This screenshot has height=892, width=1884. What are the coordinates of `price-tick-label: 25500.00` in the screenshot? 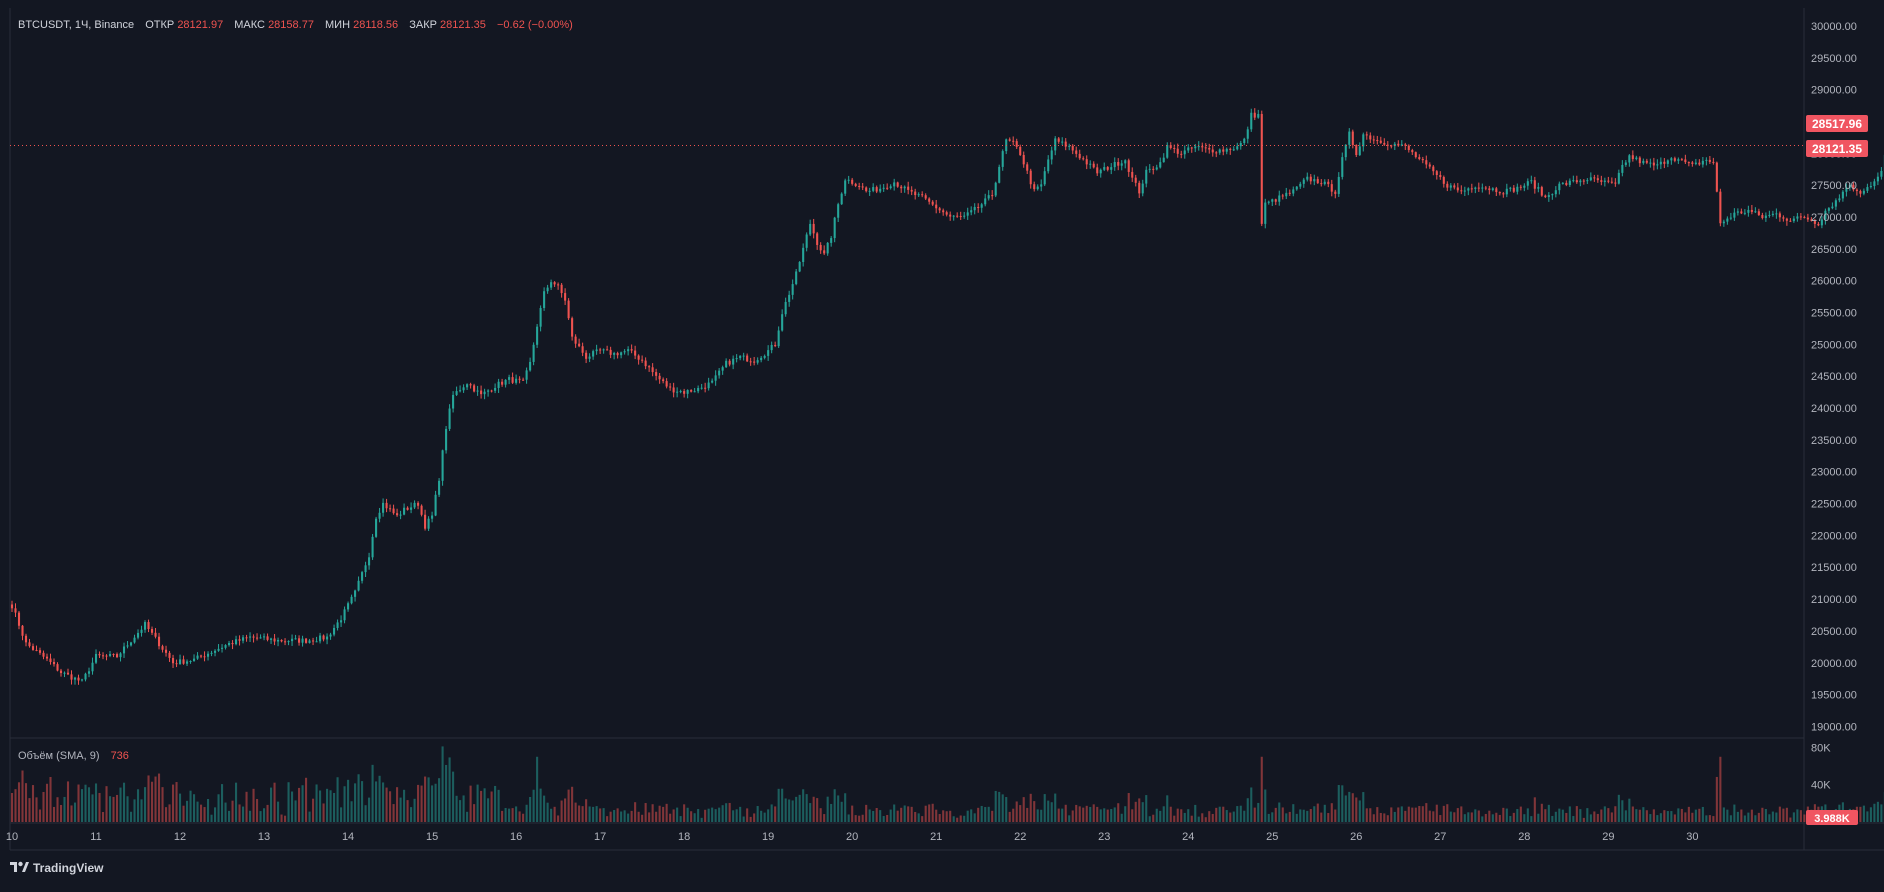 It's located at (1834, 314).